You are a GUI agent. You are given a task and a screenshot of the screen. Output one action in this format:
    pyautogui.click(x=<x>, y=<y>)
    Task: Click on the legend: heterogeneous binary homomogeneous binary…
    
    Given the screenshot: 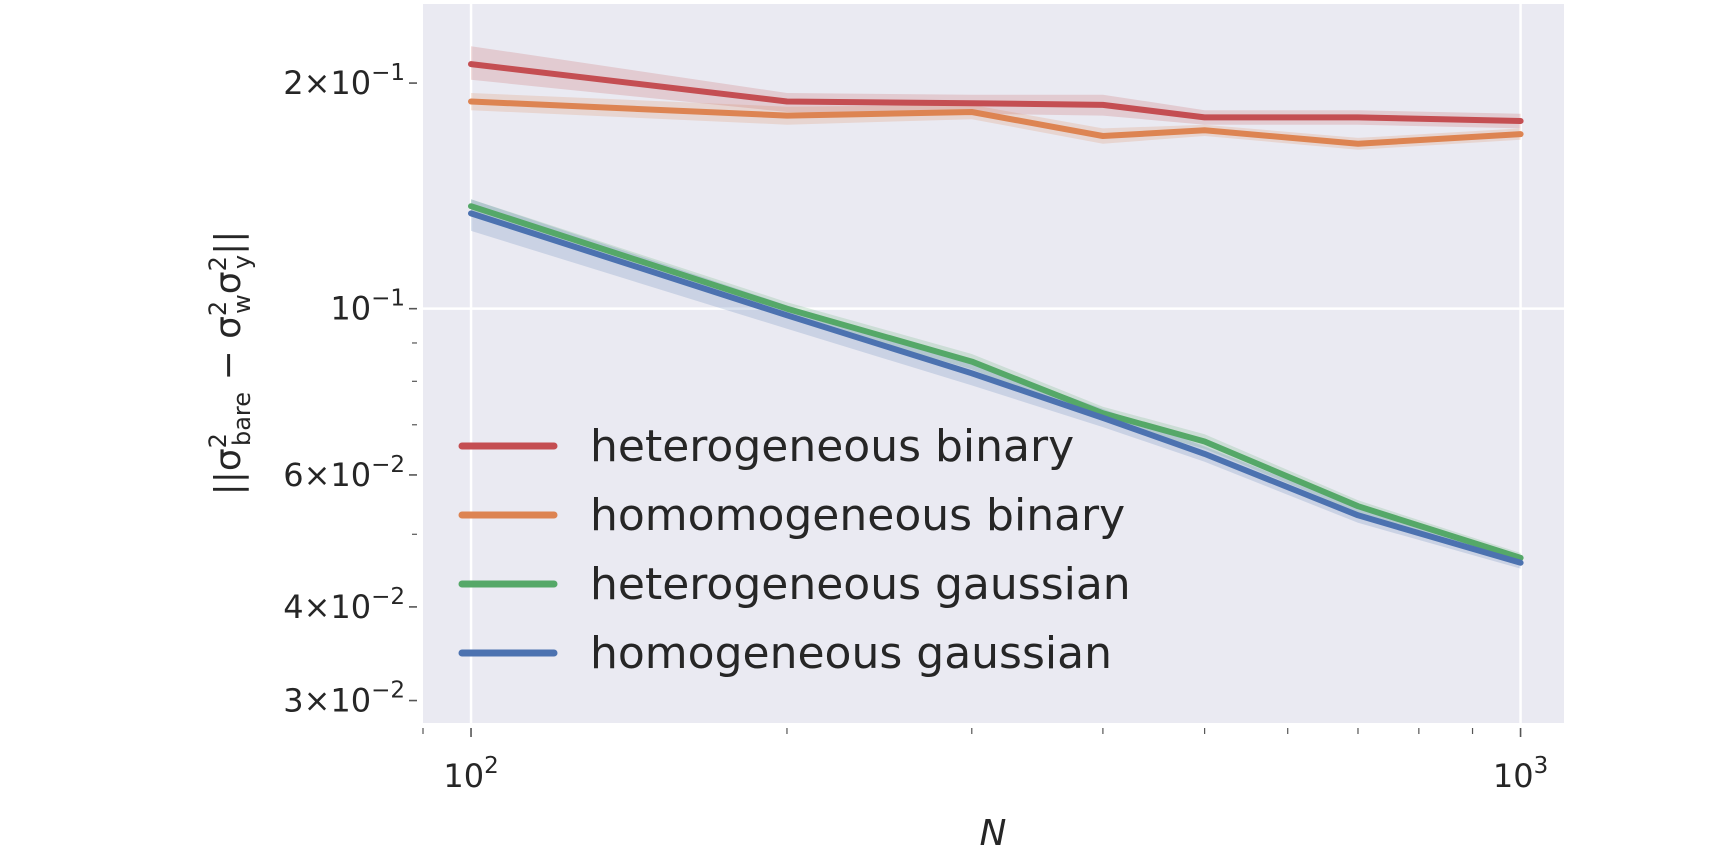 What is the action you would take?
    pyautogui.click(x=794, y=550)
    